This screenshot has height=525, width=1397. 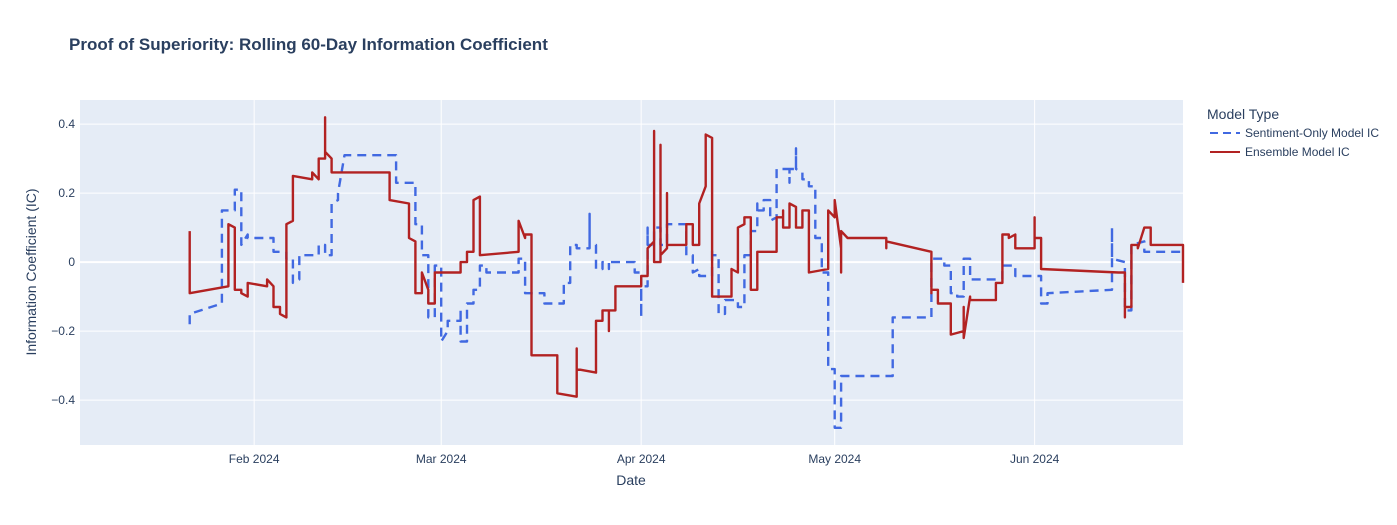 I want to click on y-tick-label: 0.2, so click(x=66, y=193).